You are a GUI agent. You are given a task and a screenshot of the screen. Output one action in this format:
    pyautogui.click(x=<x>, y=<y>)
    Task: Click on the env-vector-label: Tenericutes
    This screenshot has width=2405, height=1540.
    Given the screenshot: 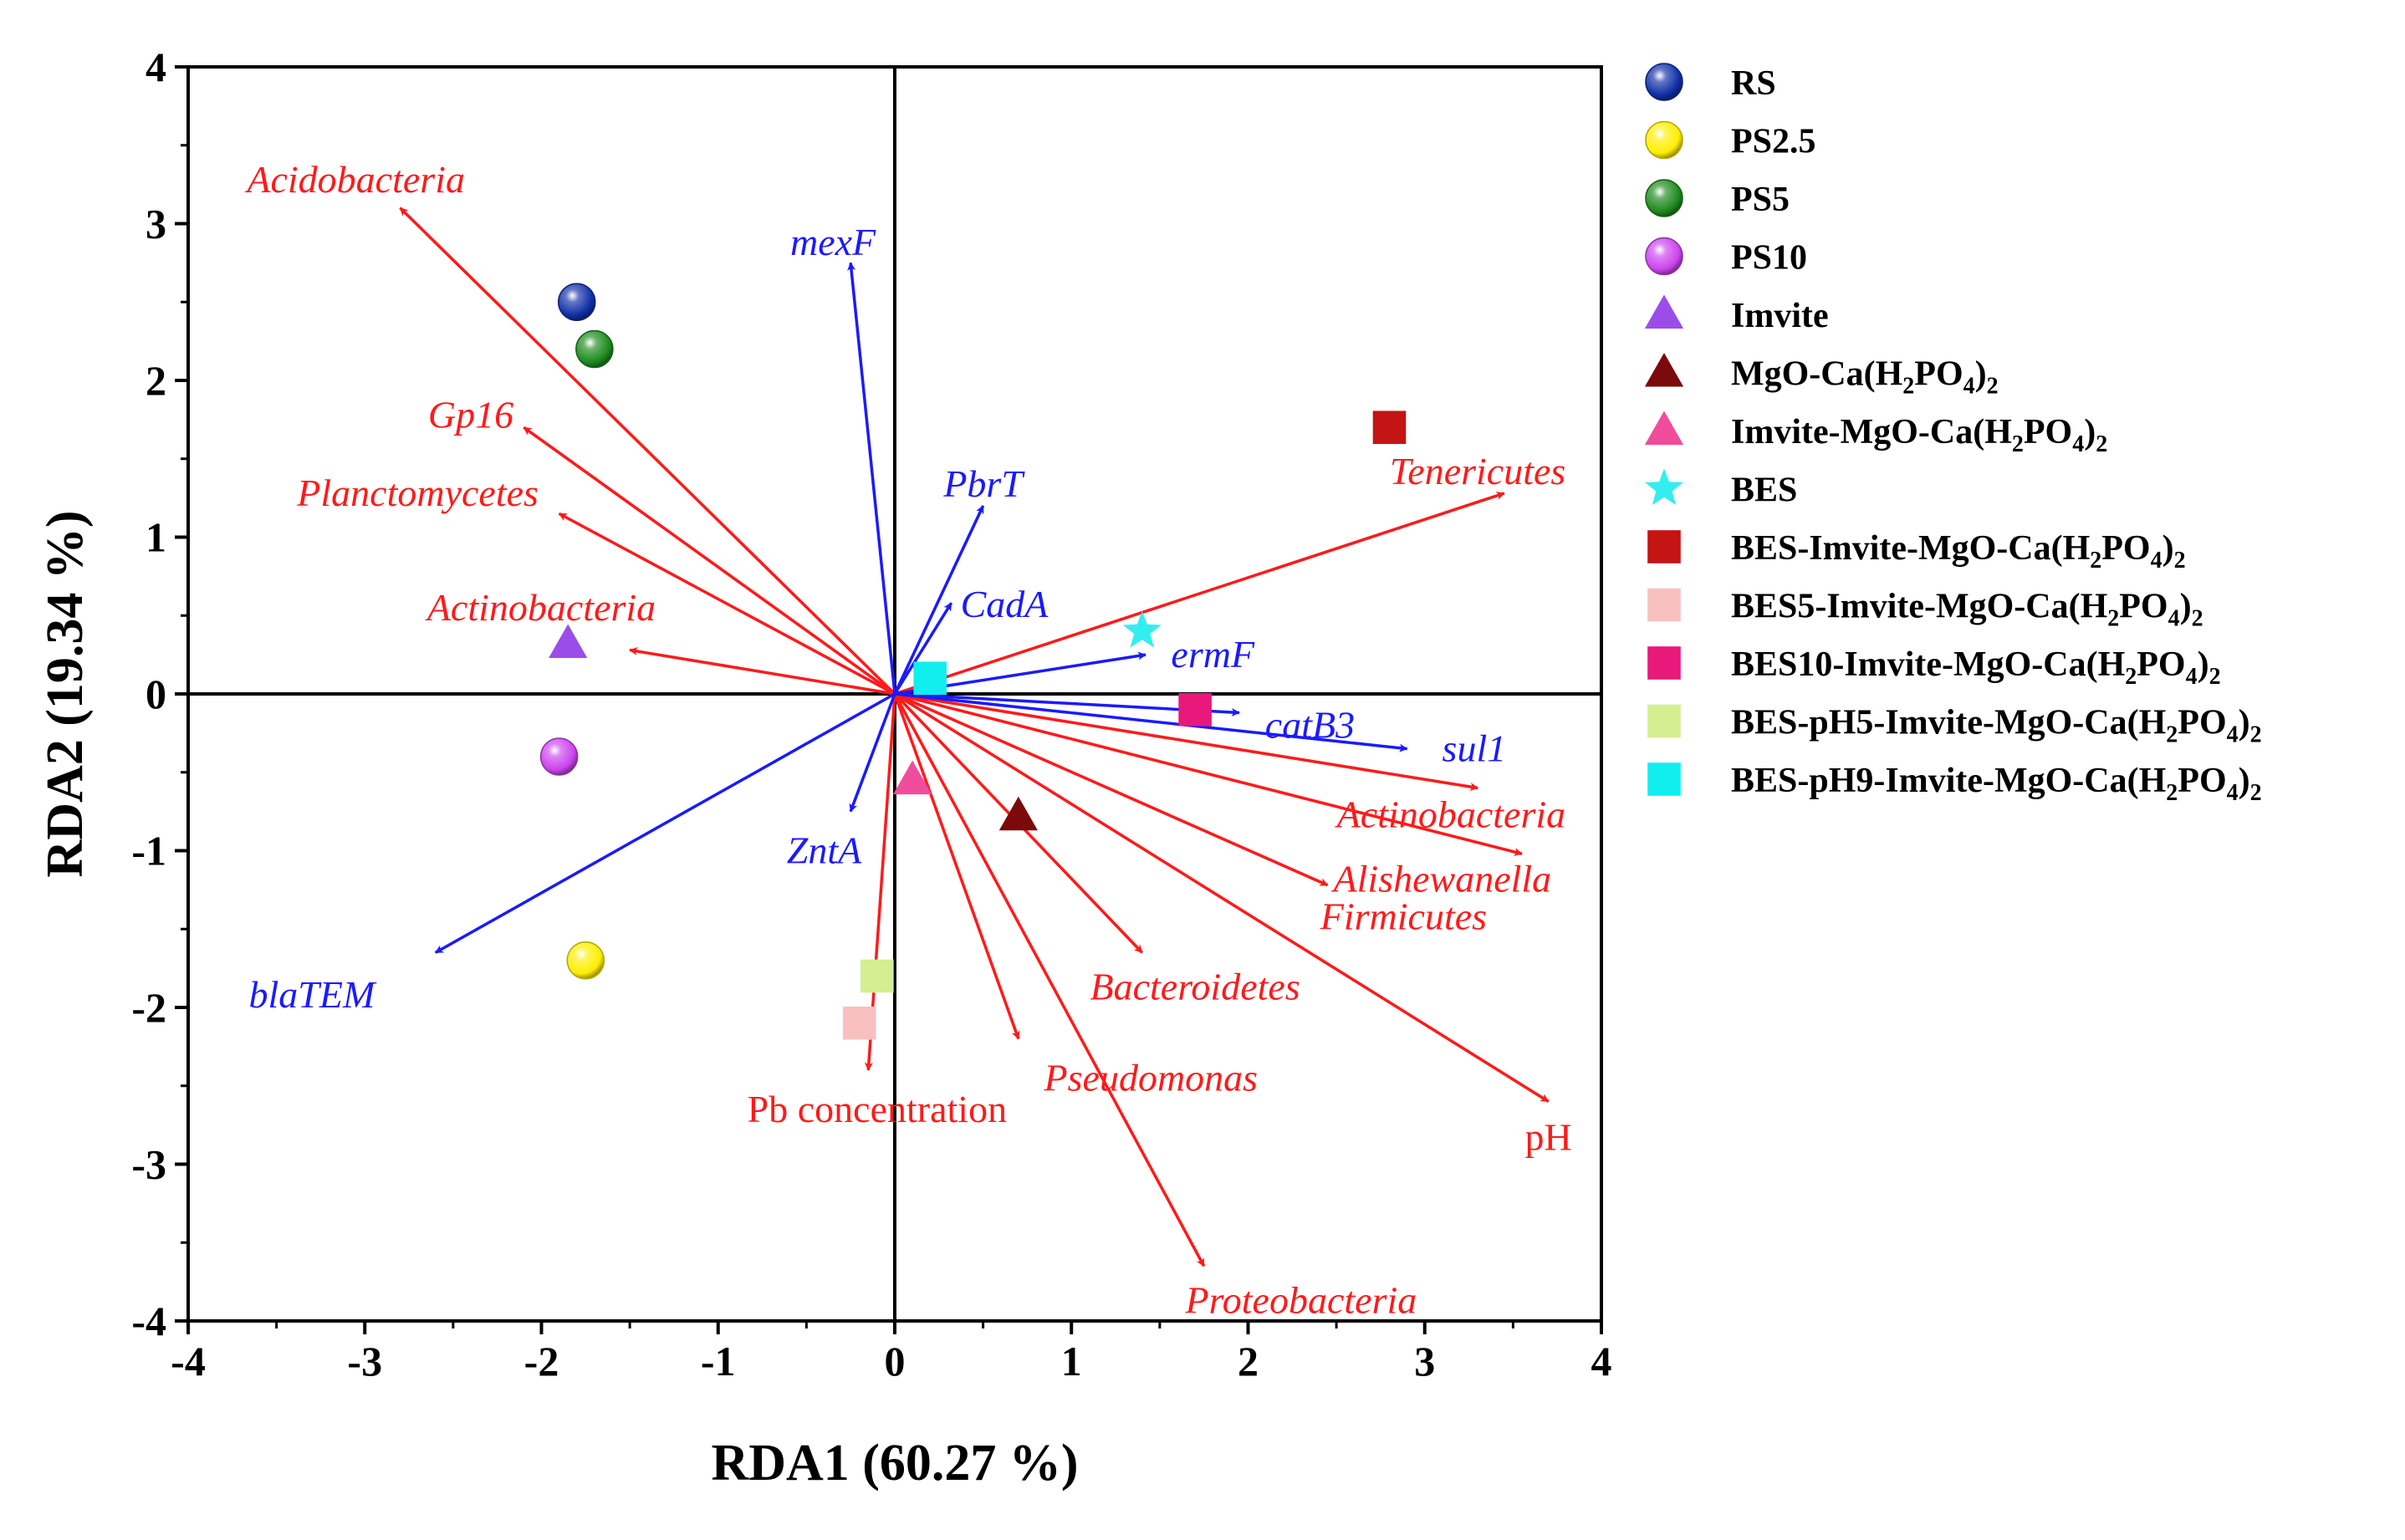 What is the action you would take?
    pyautogui.click(x=1477, y=471)
    